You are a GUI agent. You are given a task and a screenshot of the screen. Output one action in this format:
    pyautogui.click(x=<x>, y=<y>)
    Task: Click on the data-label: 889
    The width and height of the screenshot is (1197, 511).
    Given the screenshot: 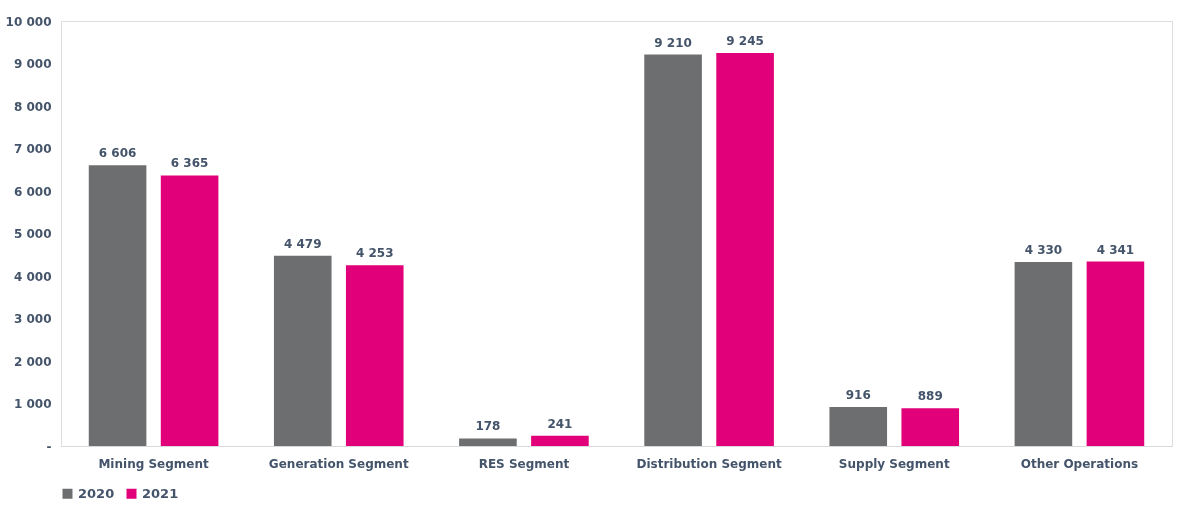 What is the action you would take?
    pyautogui.click(x=930, y=396)
    